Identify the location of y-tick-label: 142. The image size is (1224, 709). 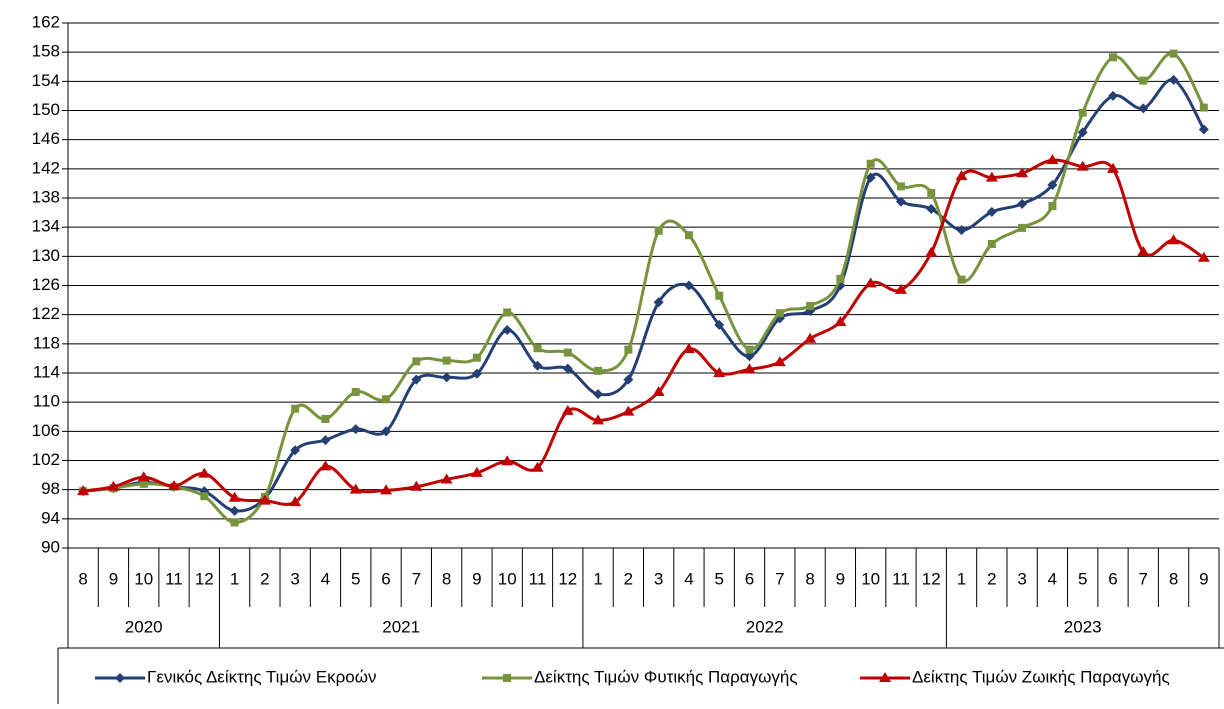
(46, 167).